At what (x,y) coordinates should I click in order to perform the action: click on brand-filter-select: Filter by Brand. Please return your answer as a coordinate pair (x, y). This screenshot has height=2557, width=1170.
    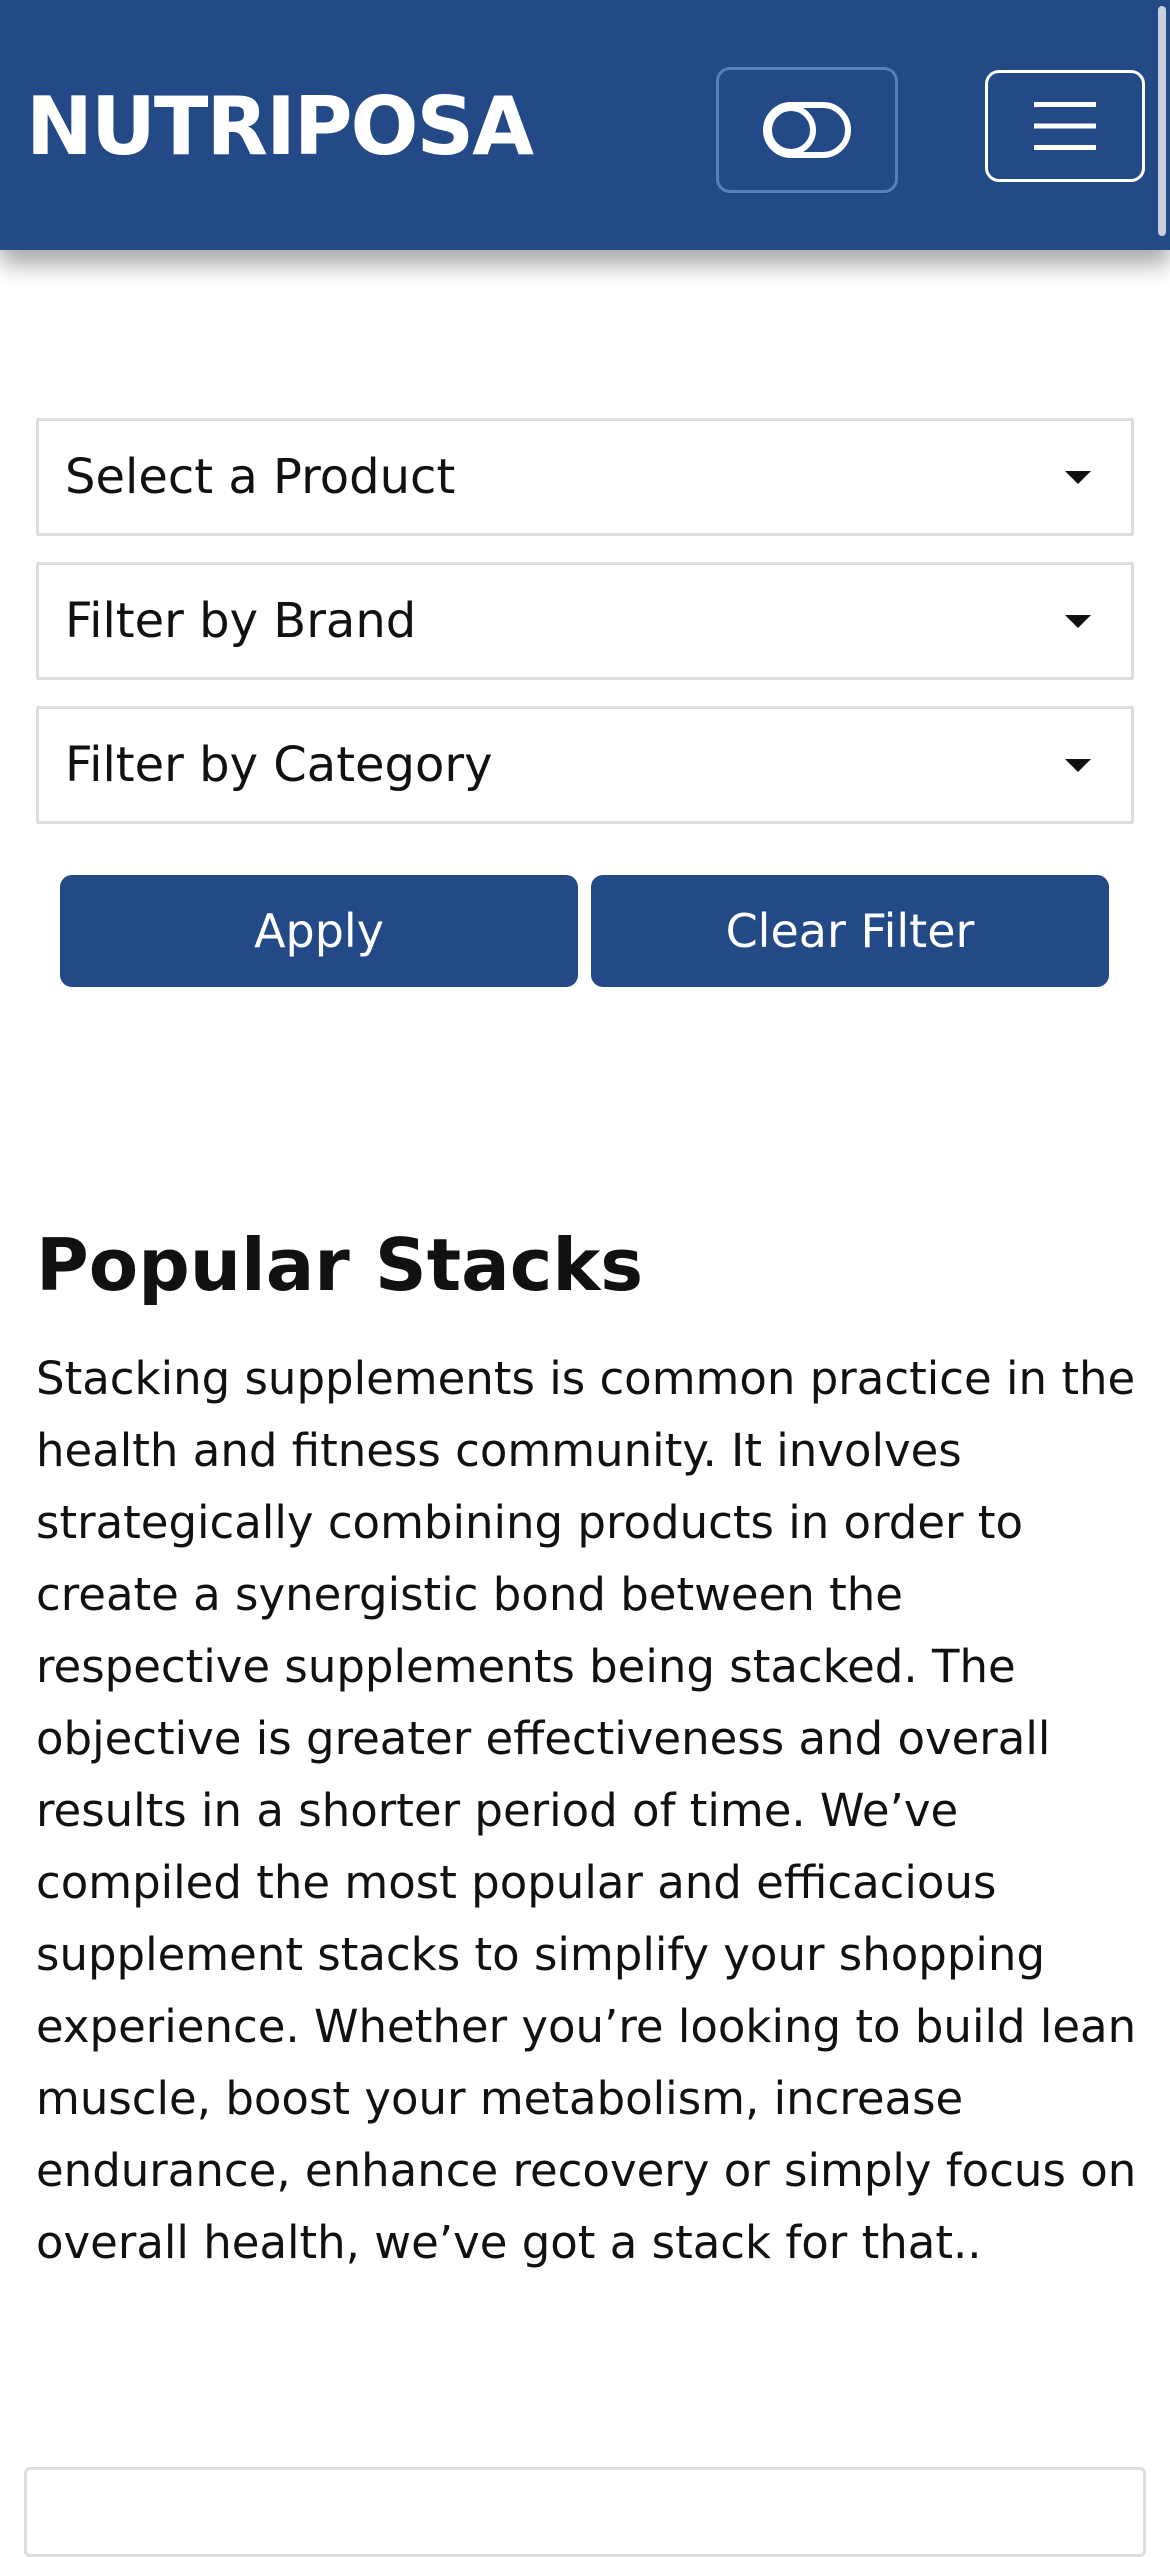
    Looking at the image, I should click on (585, 621).